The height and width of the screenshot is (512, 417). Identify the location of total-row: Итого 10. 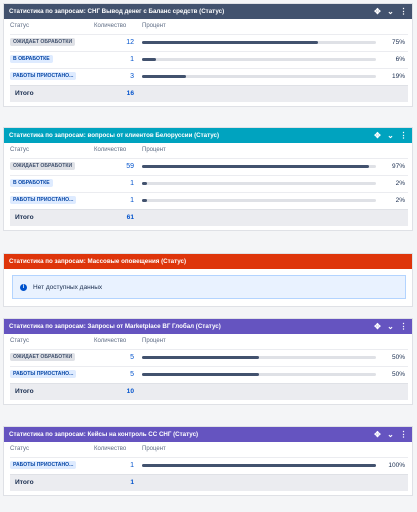
(209, 391).